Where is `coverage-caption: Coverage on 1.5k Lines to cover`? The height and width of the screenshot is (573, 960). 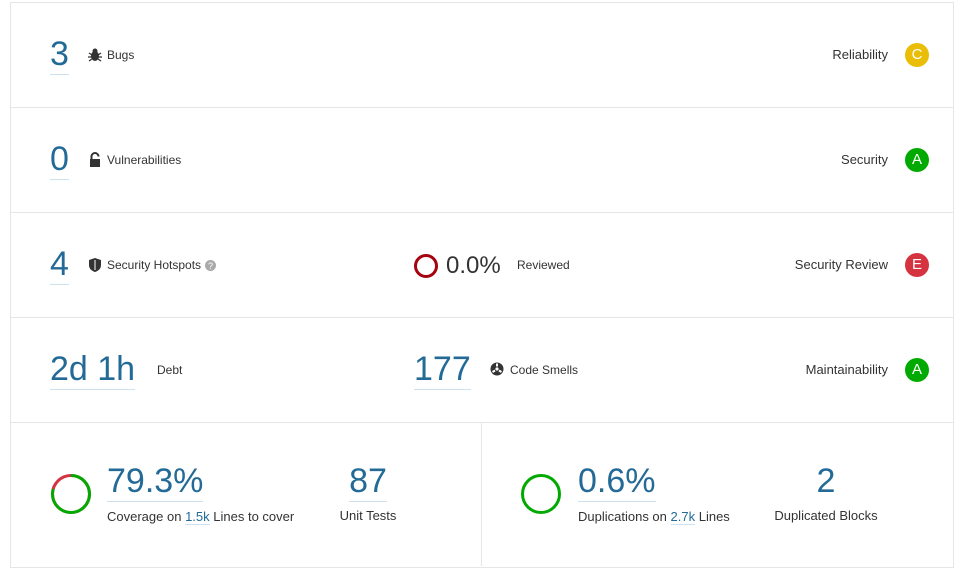 coverage-caption: Coverage on 1.5k Lines to cover is located at coordinates (200, 517).